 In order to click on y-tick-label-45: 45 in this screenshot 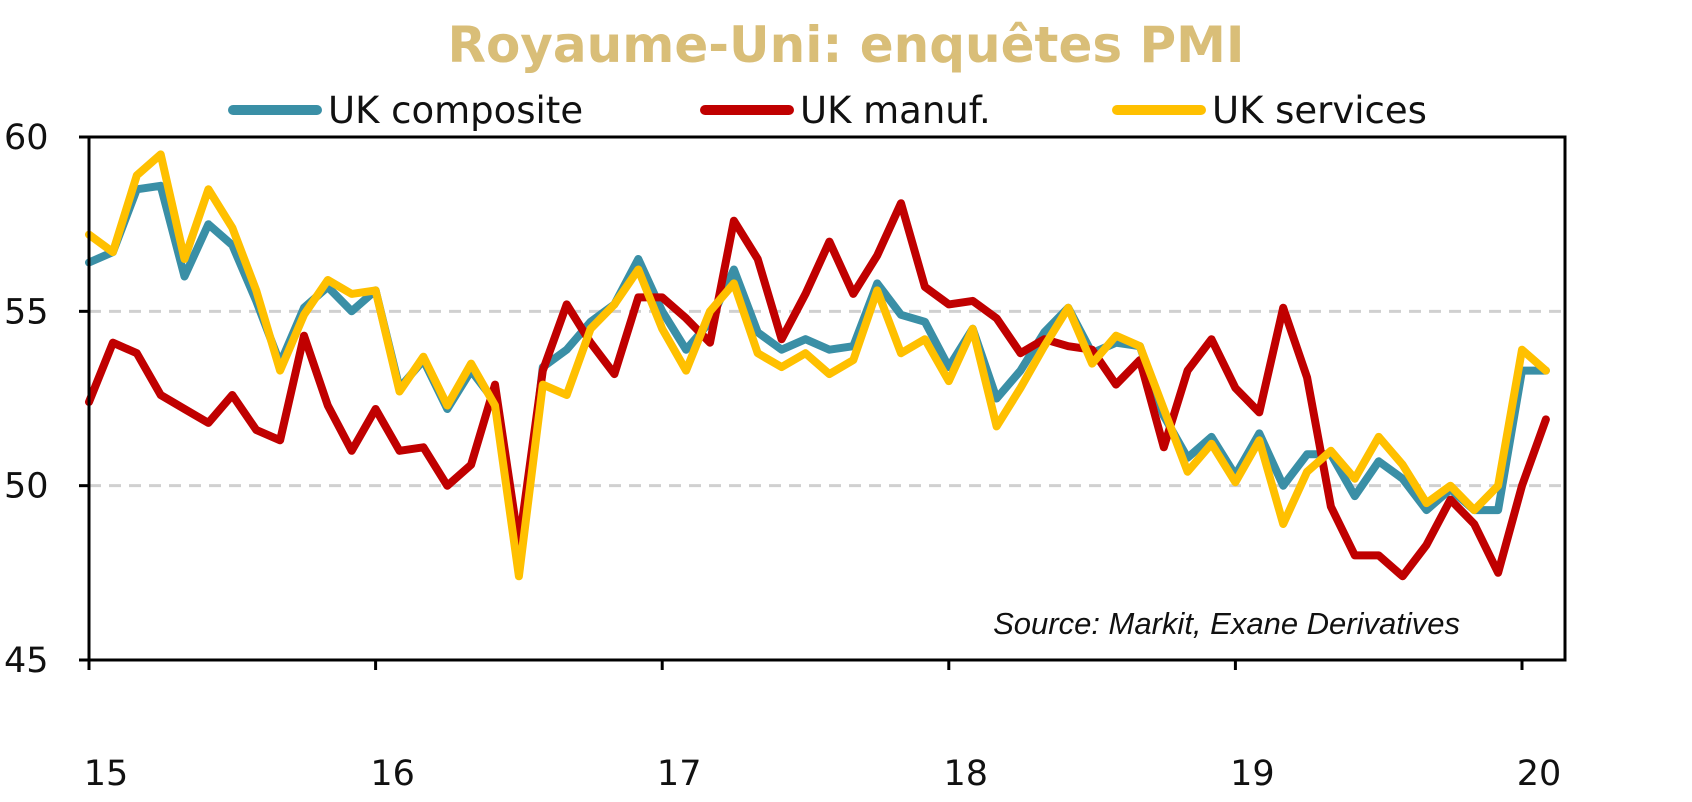, I will do `click(26, 661)`.